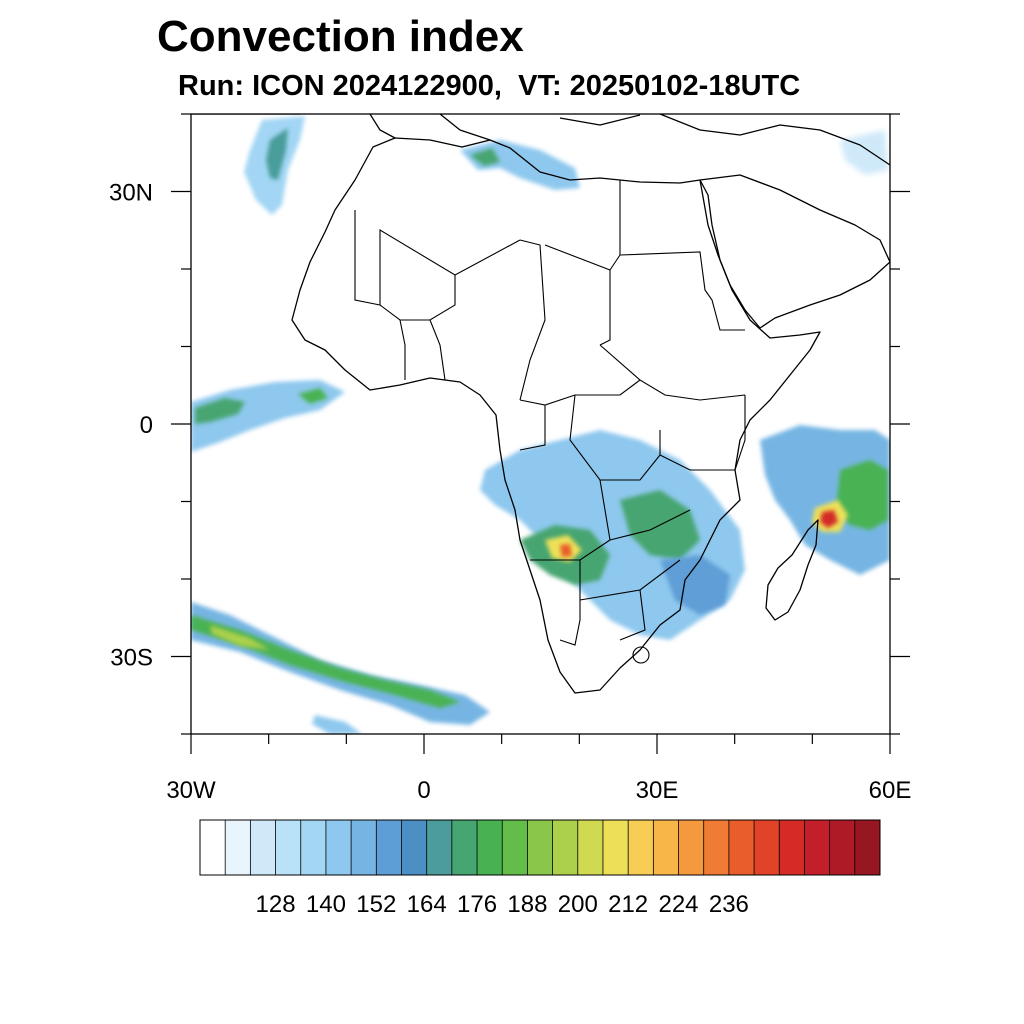 The height and width of the screenshot is (1024, 1024). I want to click on field-region-south-atlantic-band, so click(340, 663).